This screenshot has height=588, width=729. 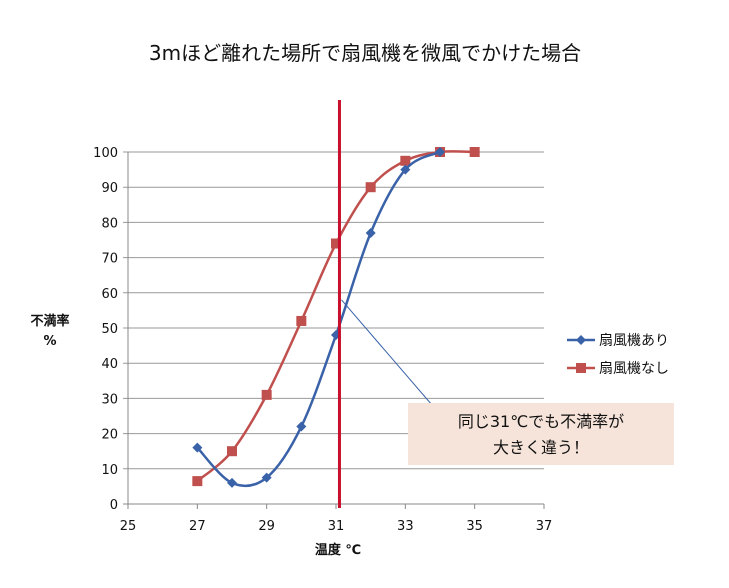 What do you see at coordinates (541, 447) in the screenshot?
I see `annotation-line2: 大きく違う！` at bounding box center [541, 447].